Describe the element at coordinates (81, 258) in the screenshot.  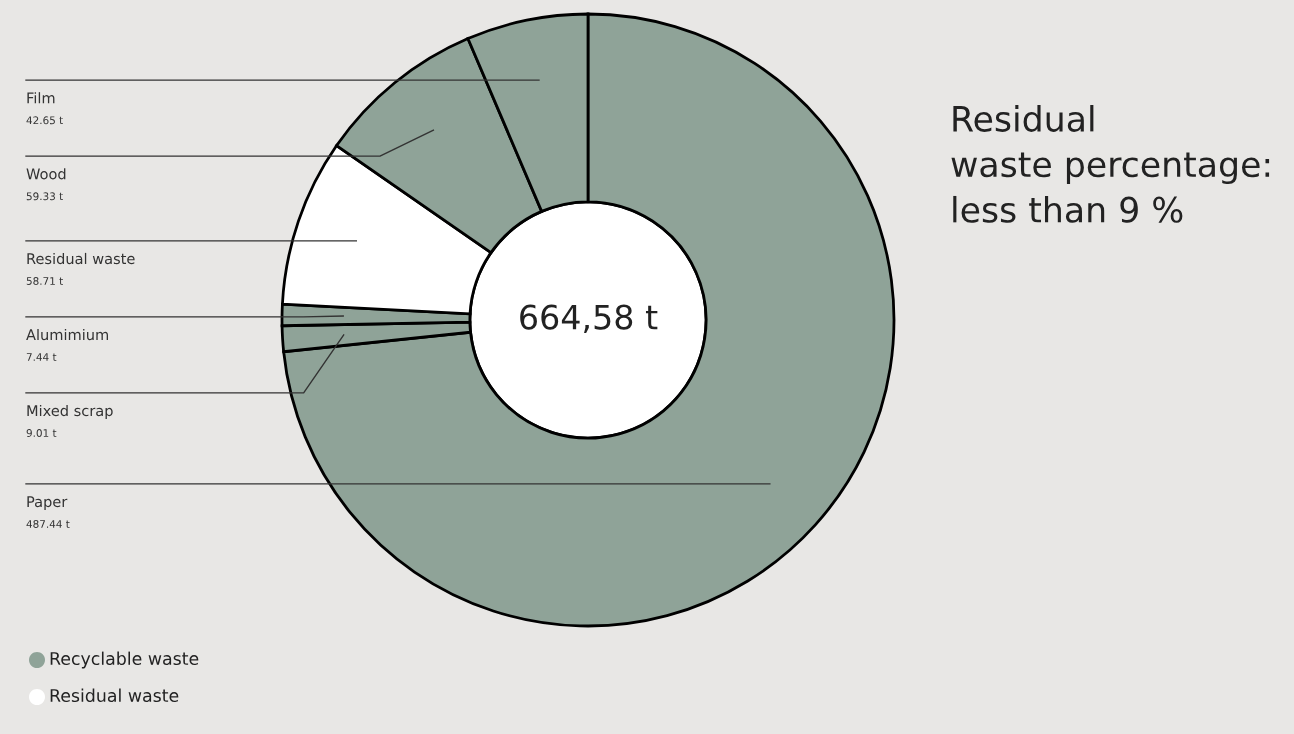
I see `slice-label: Residual waste` at that location.